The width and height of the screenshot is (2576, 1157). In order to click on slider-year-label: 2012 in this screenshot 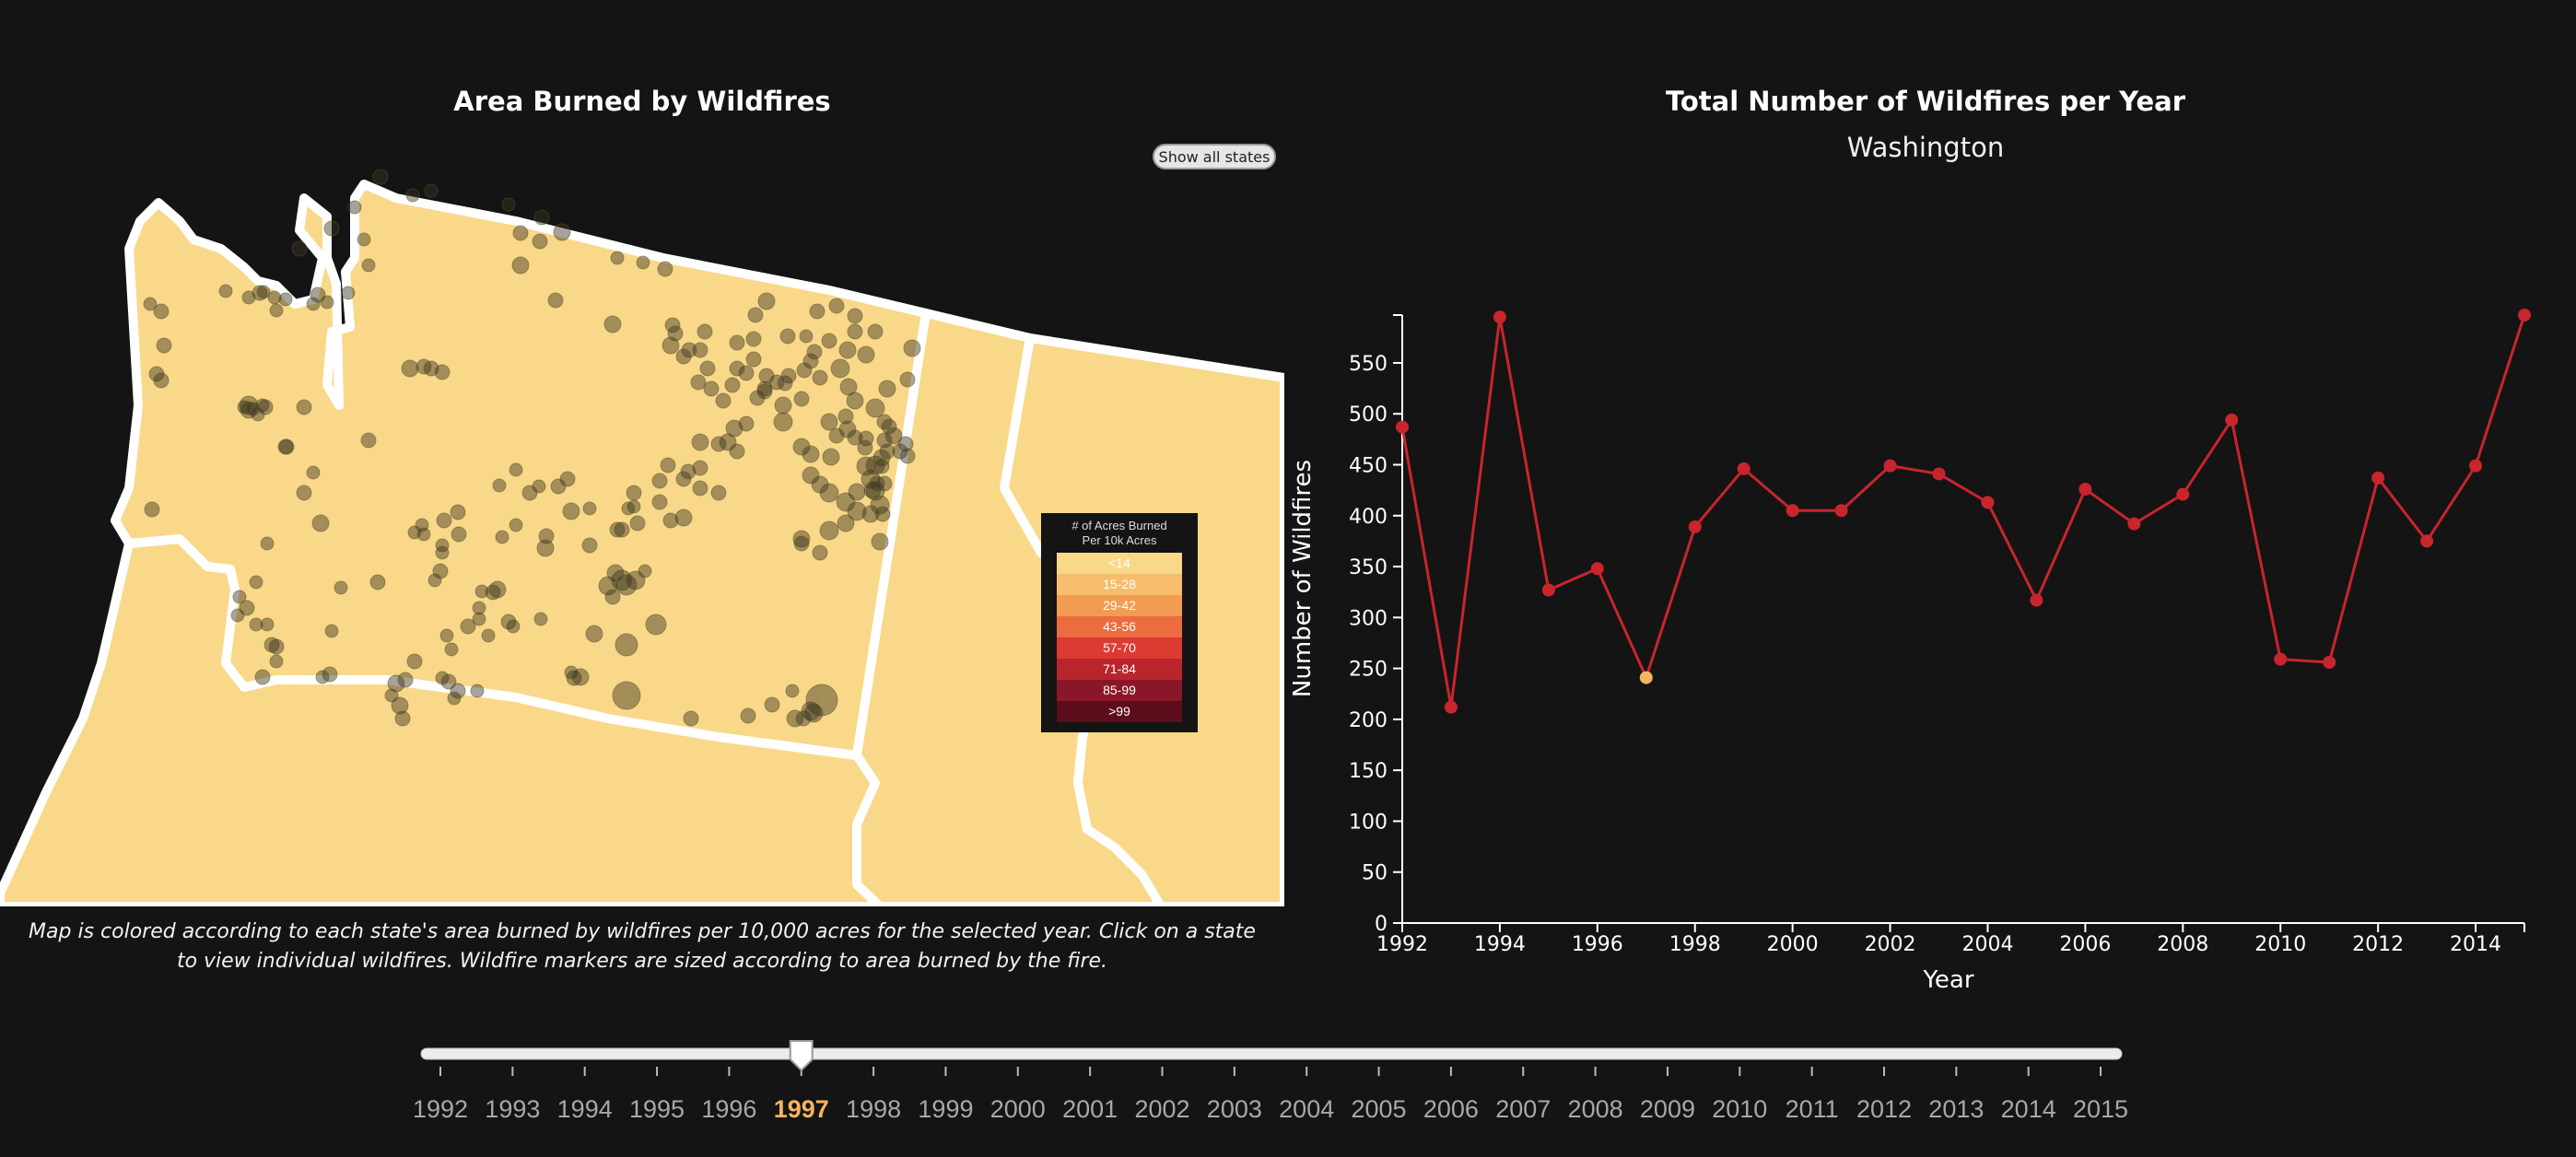, I will do `click(1884, 1109)`.